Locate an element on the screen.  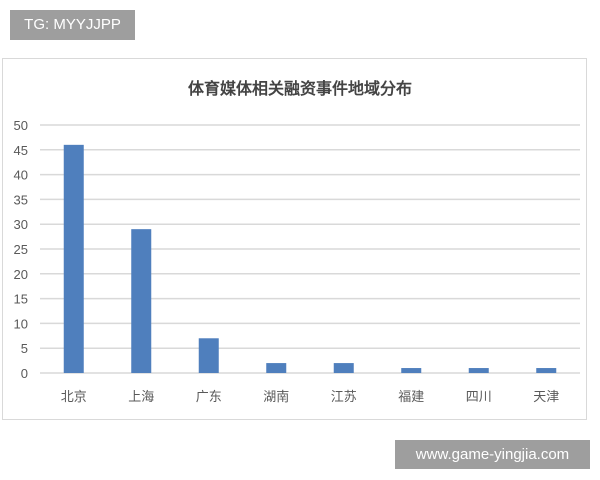
x-tick-label: 广东 is located at coordinates (209, 397).